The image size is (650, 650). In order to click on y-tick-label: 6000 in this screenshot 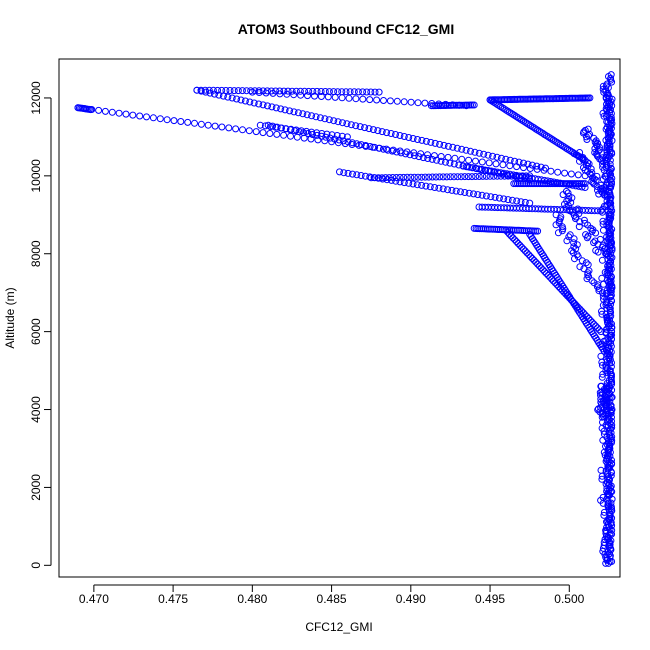, I will do `click(36, 331)`.